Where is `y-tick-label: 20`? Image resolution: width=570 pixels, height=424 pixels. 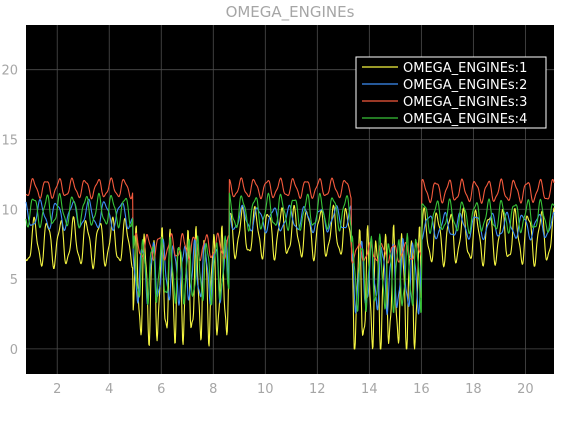
y-tick-label: 20 is located at coordinates (9, 71).